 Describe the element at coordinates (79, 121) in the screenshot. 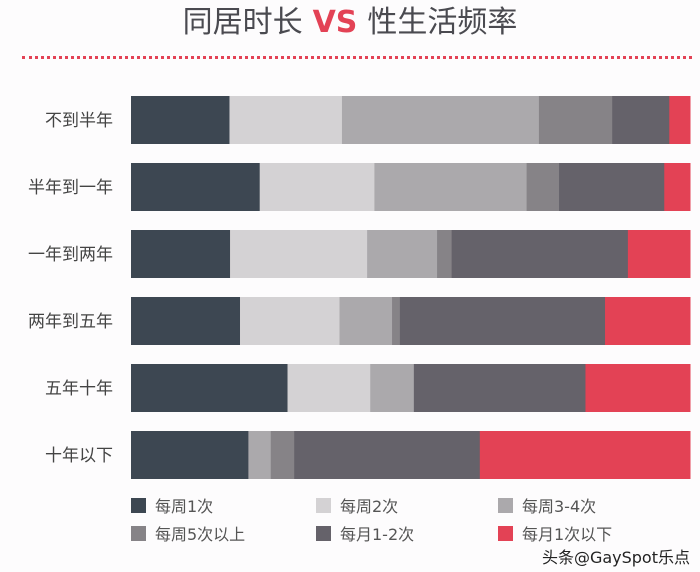

I see `category-label: 不到半年` at that location.